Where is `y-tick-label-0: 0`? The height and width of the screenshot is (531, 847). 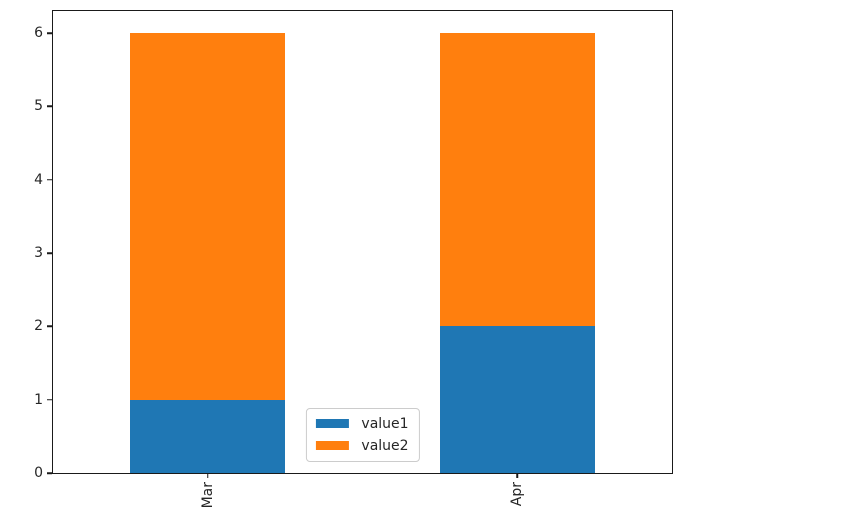 y-tick-label-0: 0 is located at coordinates (38, 473).